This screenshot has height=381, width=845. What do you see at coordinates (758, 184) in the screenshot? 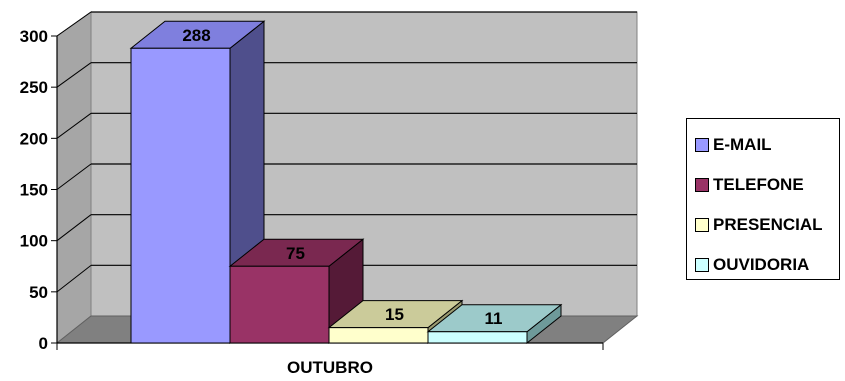
I see `legend-label-telefone: TELEFONE` at bounding box center [758, 184].